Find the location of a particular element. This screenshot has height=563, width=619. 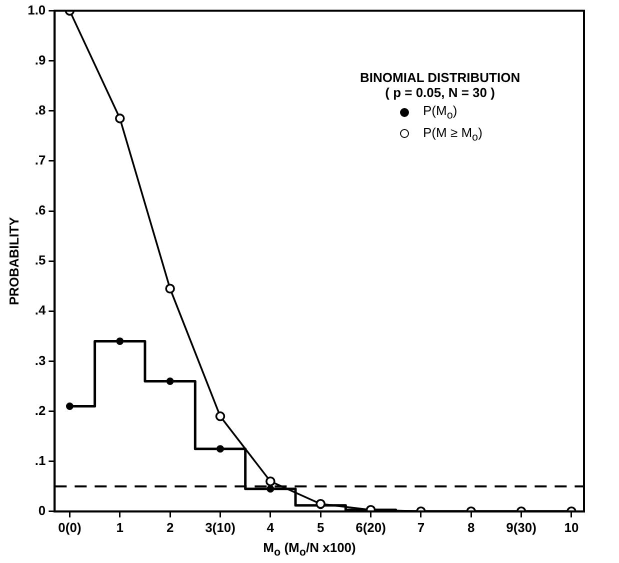

y-tick-label: 0 is located at coordinates (42, 510).